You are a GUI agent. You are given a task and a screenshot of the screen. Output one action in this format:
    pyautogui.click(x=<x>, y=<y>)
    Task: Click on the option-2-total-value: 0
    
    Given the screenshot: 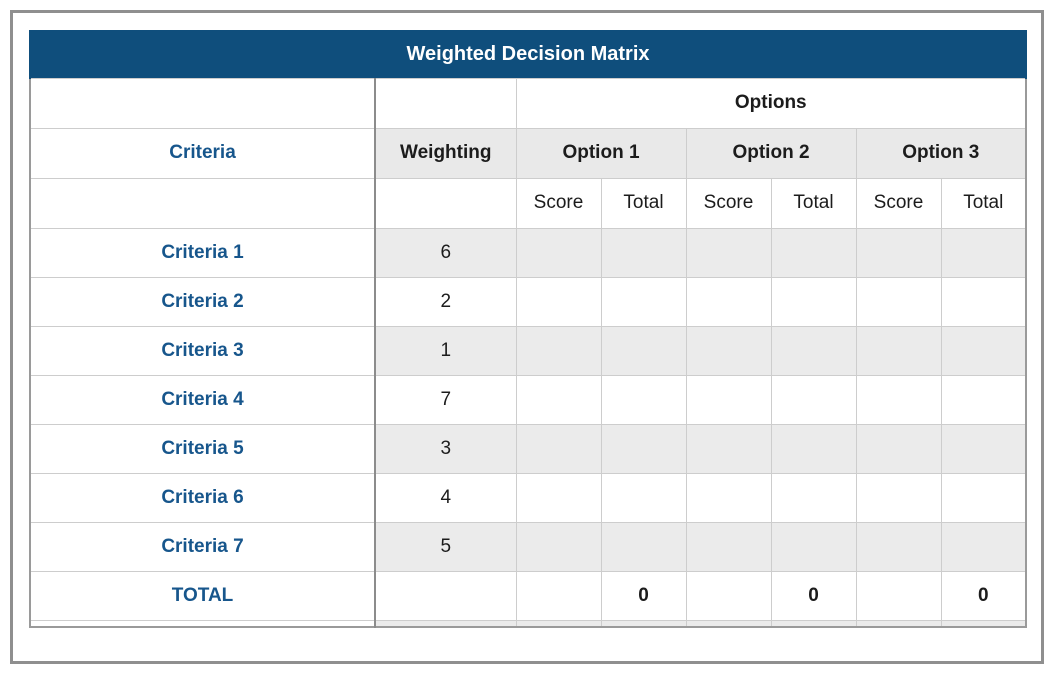 What is the action you would take?
    pyautogui.click(x=813, y=595)
    